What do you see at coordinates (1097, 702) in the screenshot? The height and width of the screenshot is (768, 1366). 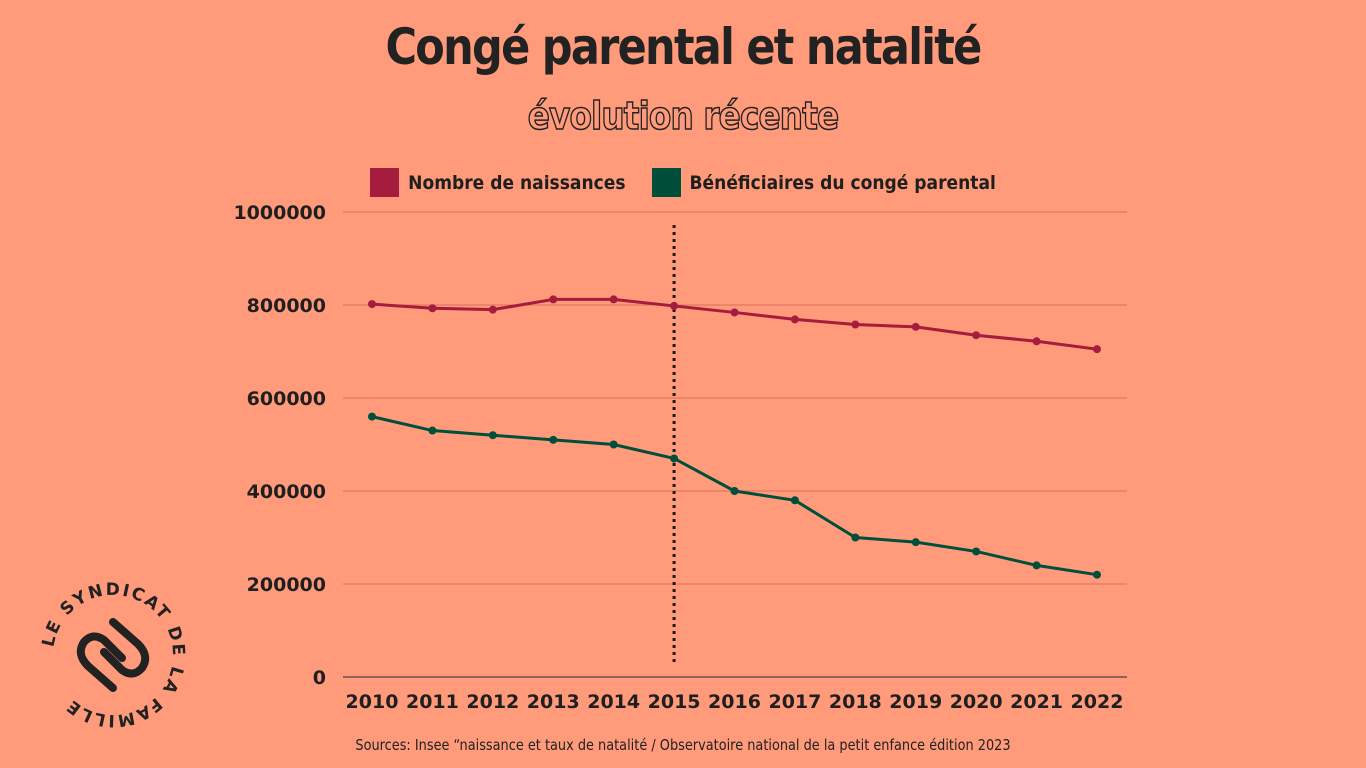 I see `x-tick-label: 2022` at bounding box center [1097, 702].